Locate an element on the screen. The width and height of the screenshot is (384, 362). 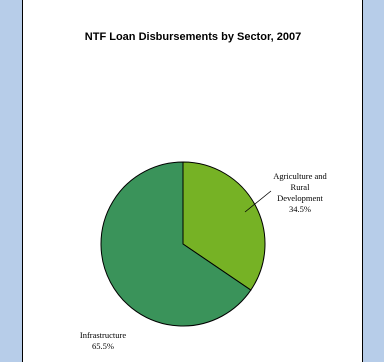
slice-name-label: Agriculture and is located at coordinates (300, 176).